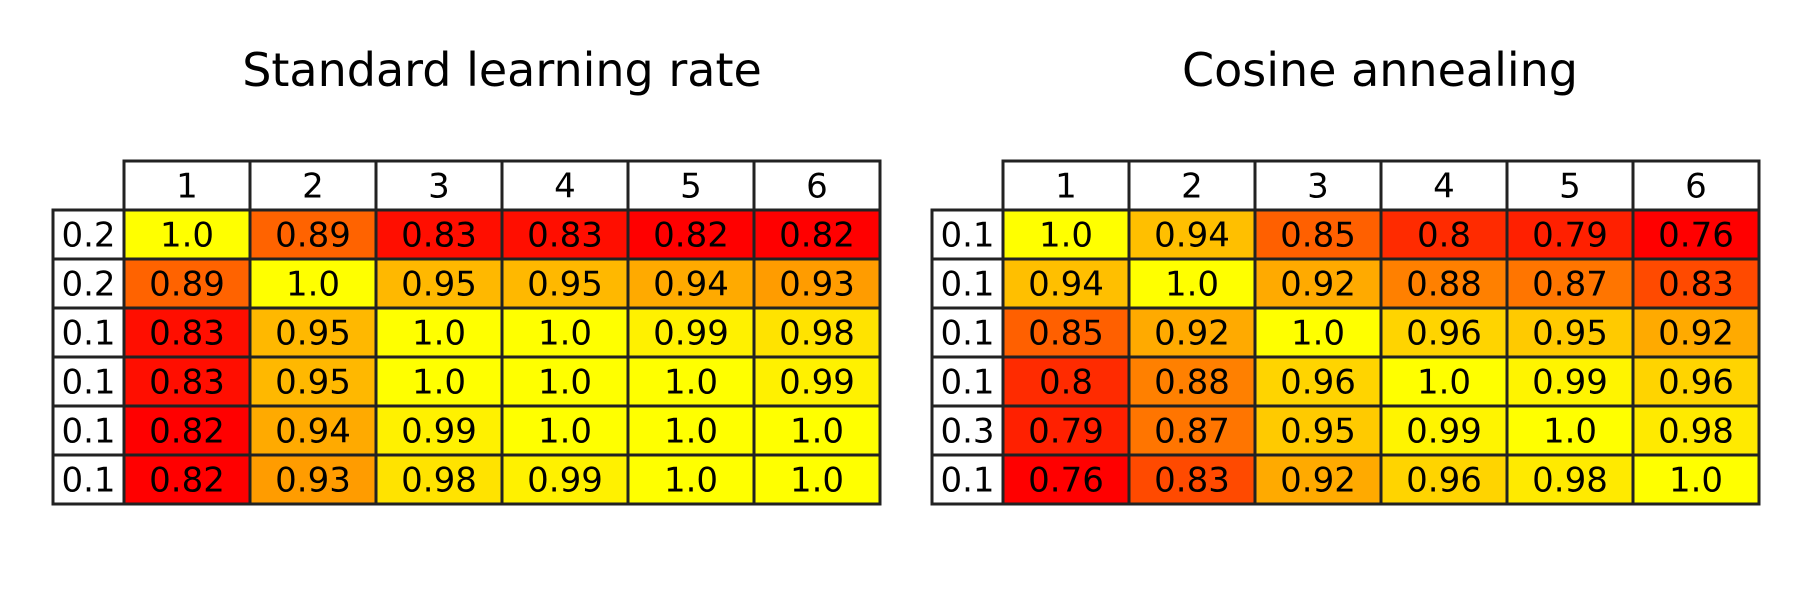 This screenshot has height=600, width=1800. Describe the element at coordinates (1696, 236) in the screenshot. I see `cell-value: 0.76` at that location.